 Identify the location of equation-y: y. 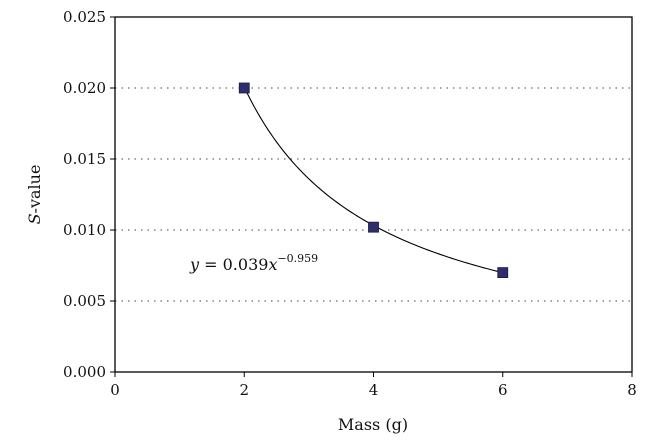
(194, 264).